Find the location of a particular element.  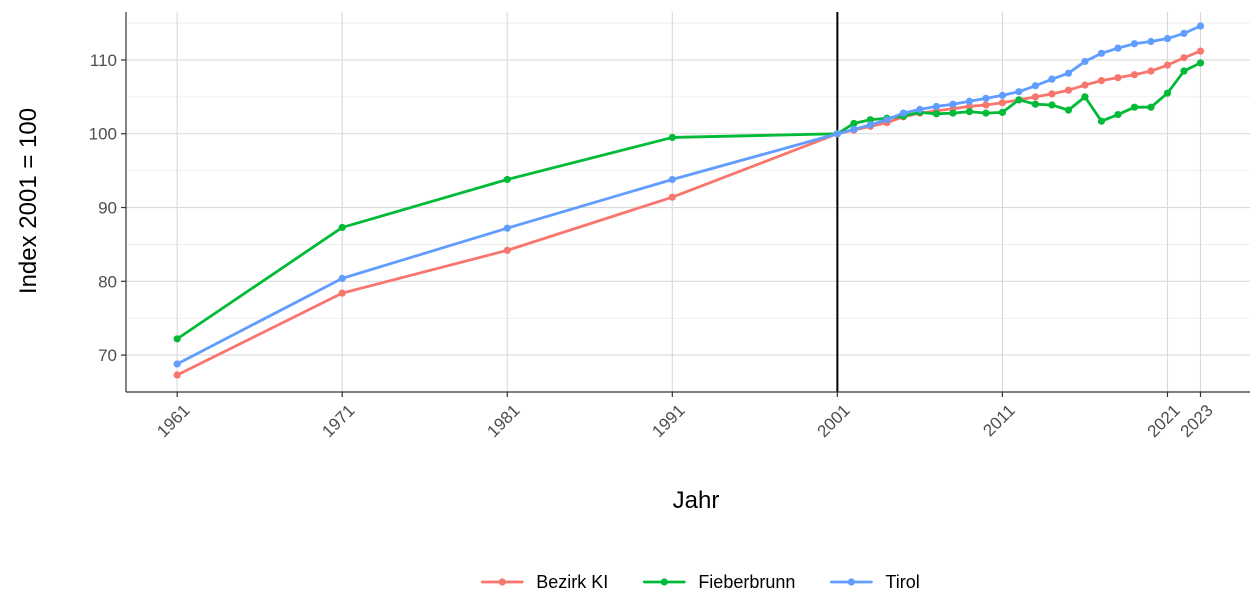

legend: Bezirk KI Fieberbrunn Tirol is located at coordinates (700, 582).